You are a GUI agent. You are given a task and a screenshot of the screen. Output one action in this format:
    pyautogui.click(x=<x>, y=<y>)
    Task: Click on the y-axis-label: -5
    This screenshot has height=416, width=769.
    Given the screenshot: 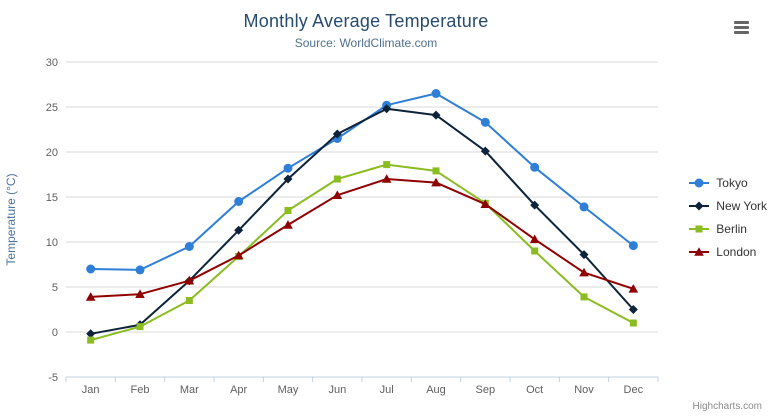 What is the action you would take?
    pyautogui.click(x=53, y=378)
    